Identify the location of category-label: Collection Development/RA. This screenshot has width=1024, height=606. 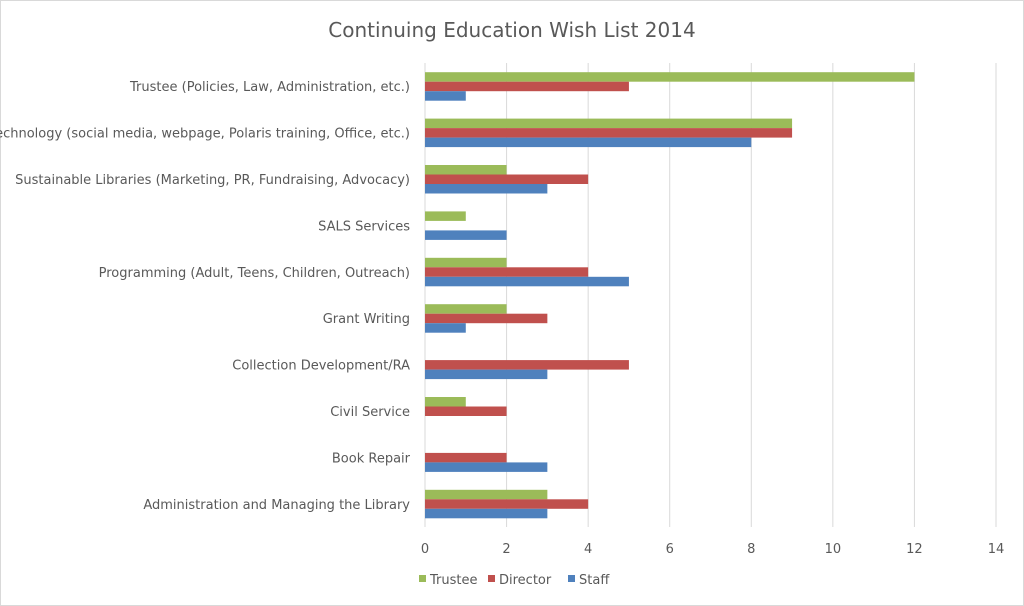
(321, 366).